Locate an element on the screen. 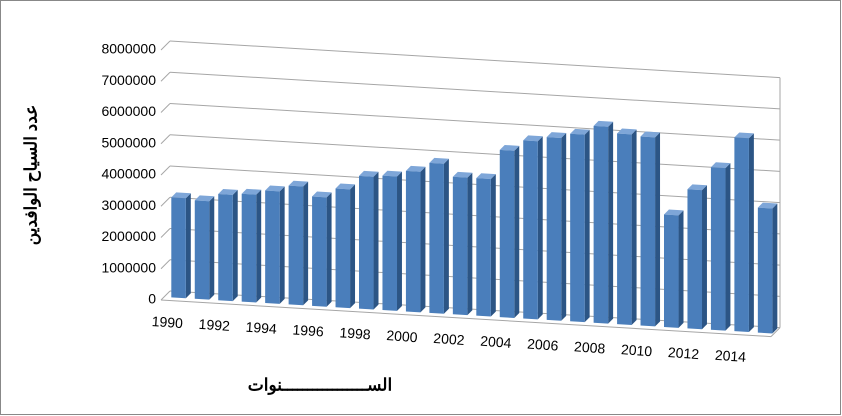 This screenshot has width=842, height=416. x-tick-label: 2014 is located at coordinates (730, 356).